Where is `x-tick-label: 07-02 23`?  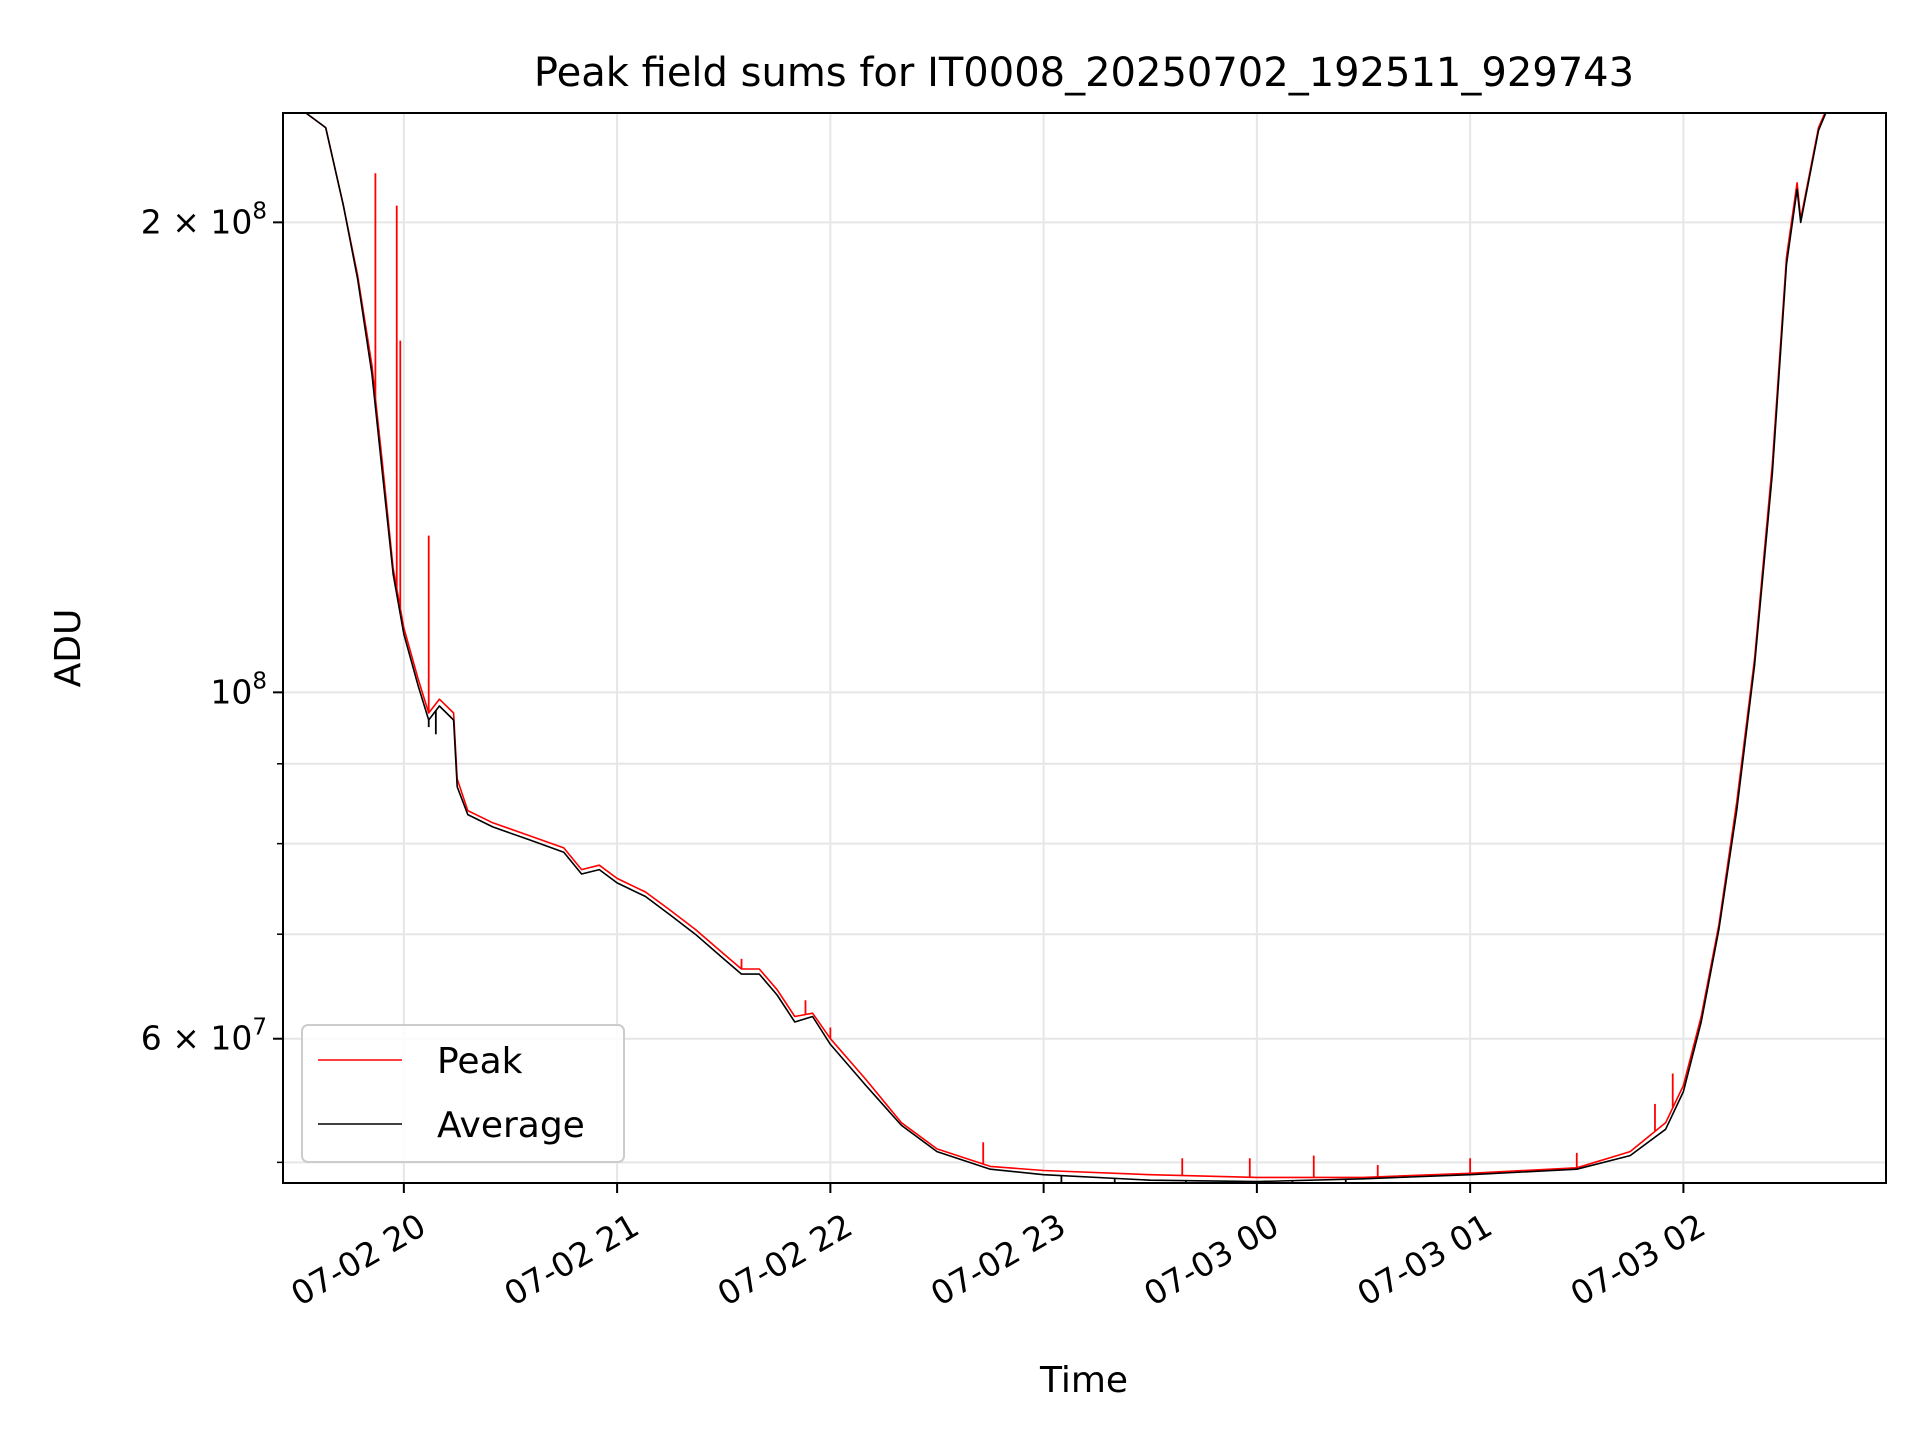
x-tick-label: 07-02 23 is located at coordinates (998, 1260).